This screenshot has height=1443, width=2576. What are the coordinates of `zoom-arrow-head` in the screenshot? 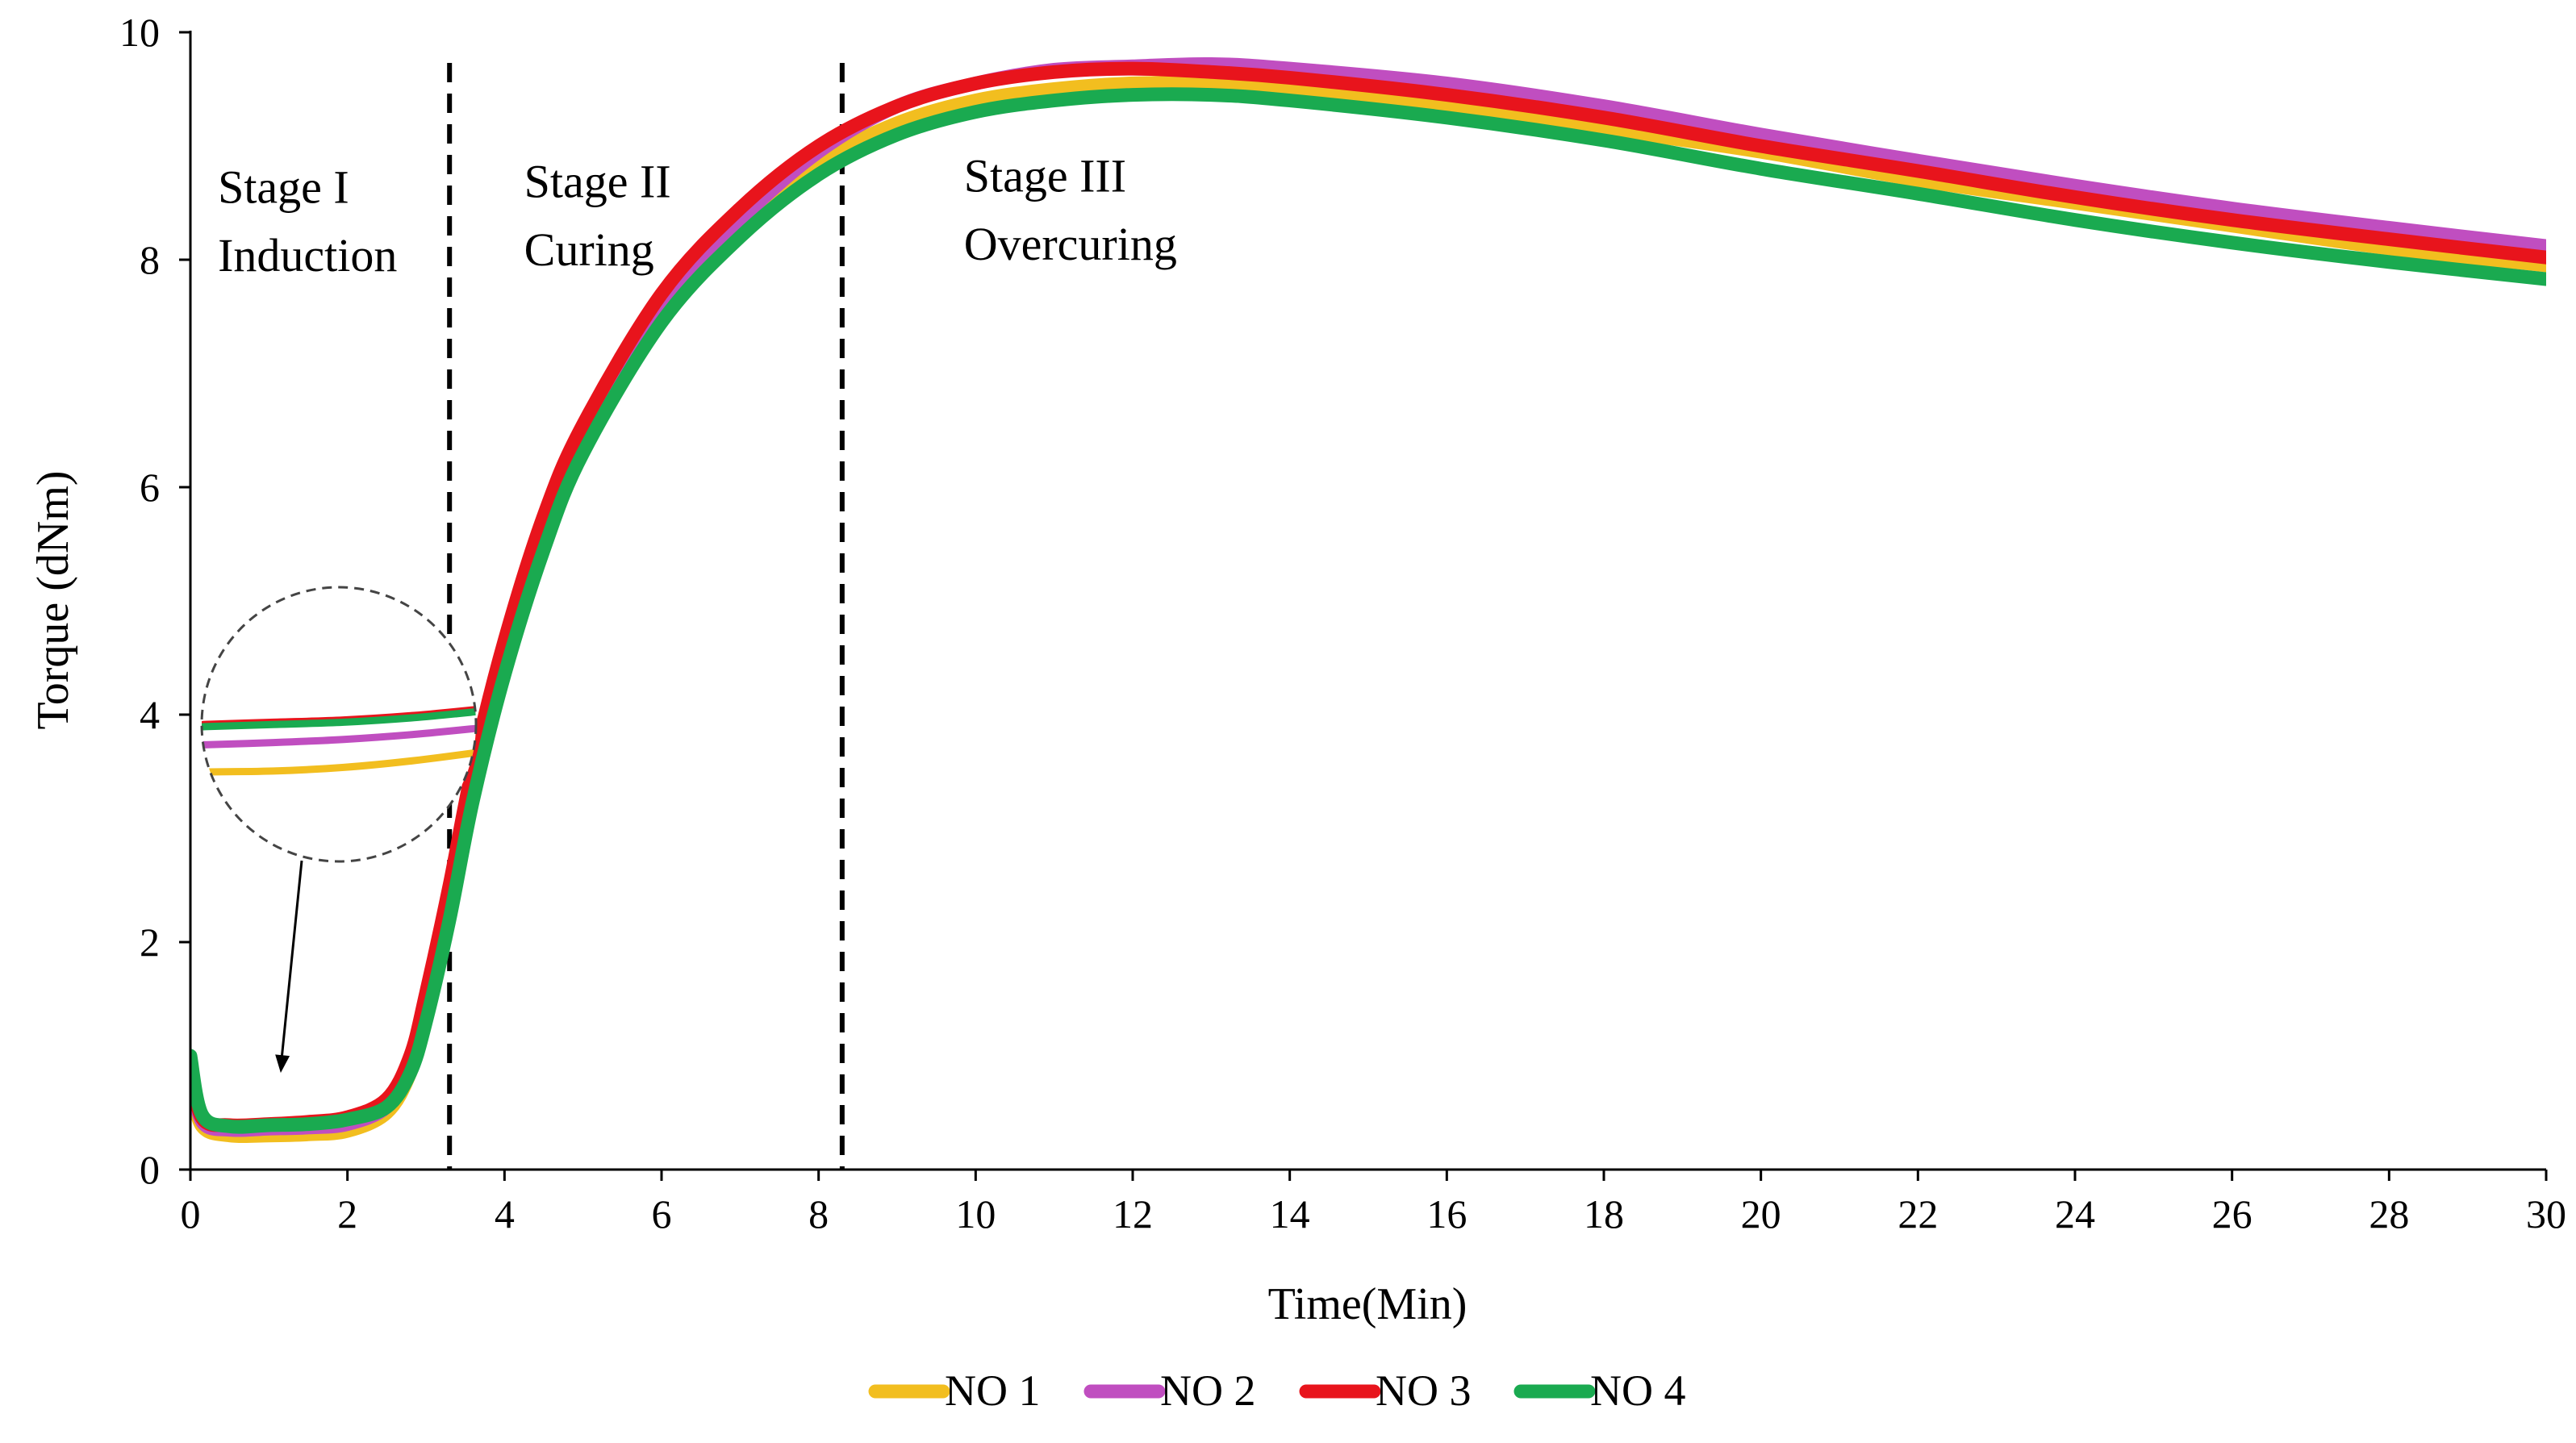 It's located at (282, 1064).